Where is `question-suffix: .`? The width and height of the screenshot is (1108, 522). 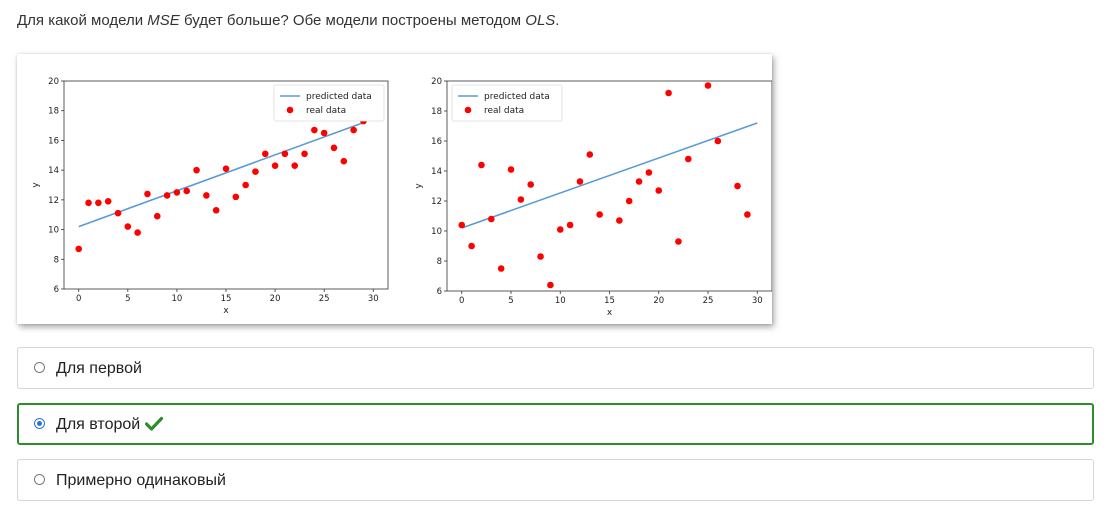 question-suffix: . is located at coordinates (557, 20).